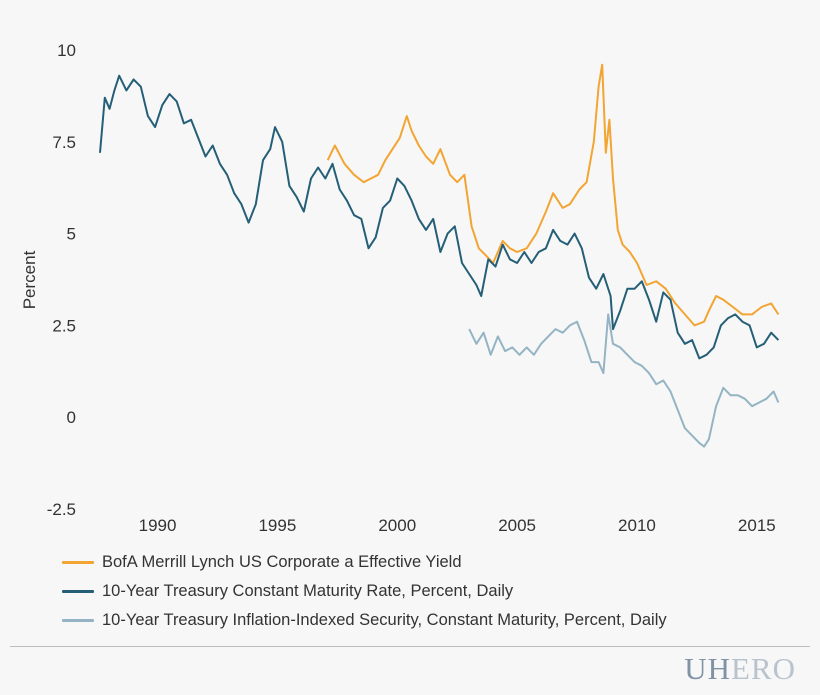 This screenshot has width=820, height=695. I want to click on x-tick-label: 1990, so click(158, 525).